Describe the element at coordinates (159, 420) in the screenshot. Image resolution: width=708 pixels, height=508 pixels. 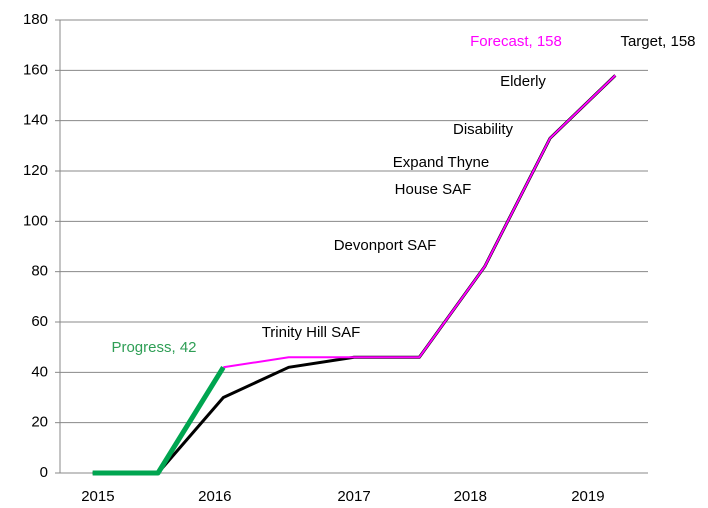
I see `series-line` at that location.